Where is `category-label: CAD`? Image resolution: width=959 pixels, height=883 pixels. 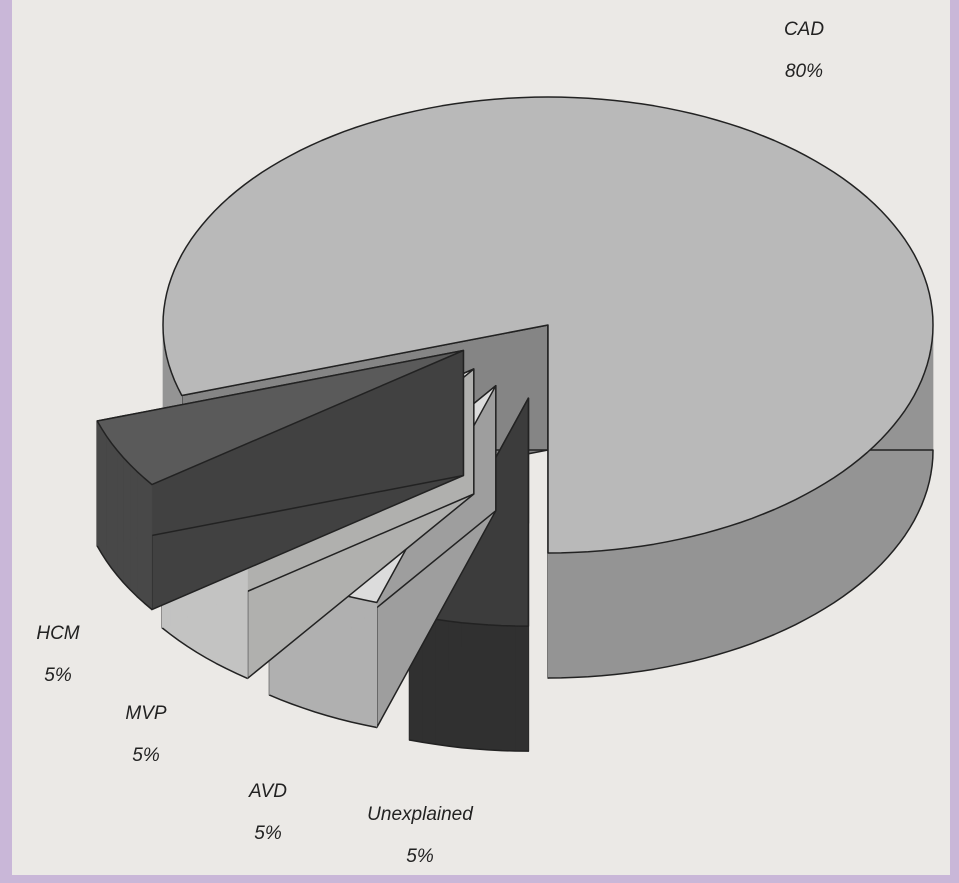 category-label: CAD is located at coordinates (804, 29).